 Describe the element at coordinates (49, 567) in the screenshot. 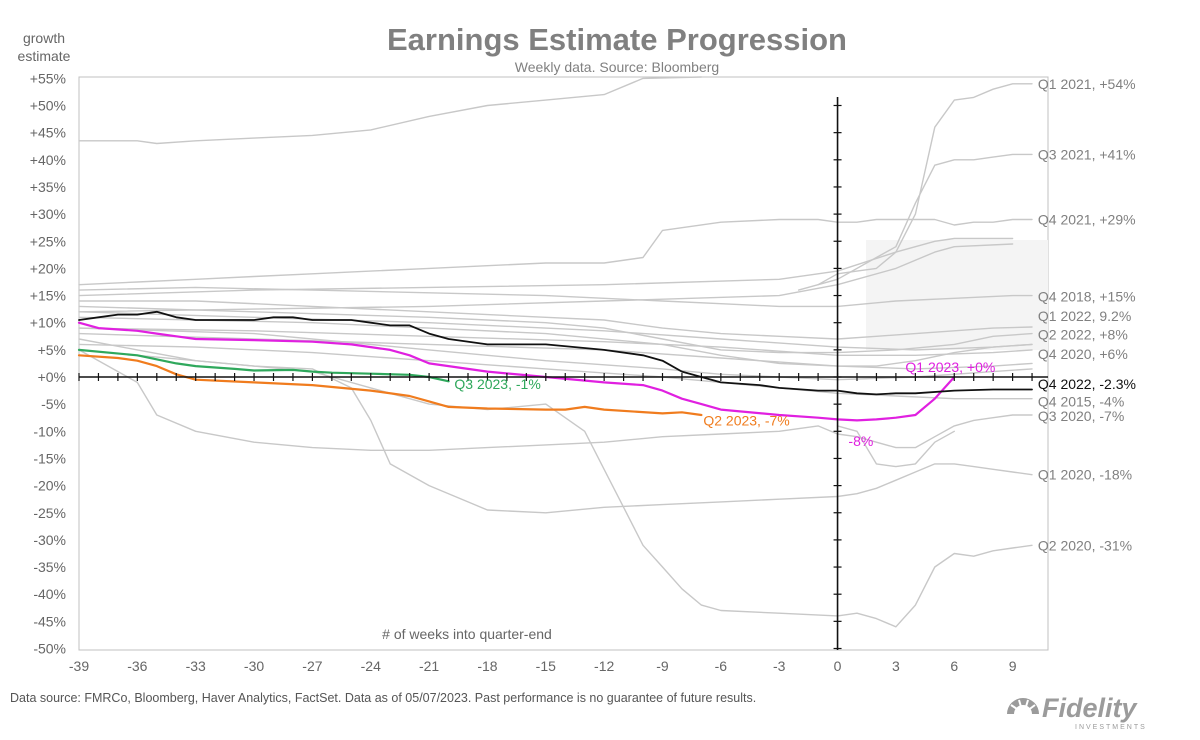

I see `y-tick-label: -35%` at that location.